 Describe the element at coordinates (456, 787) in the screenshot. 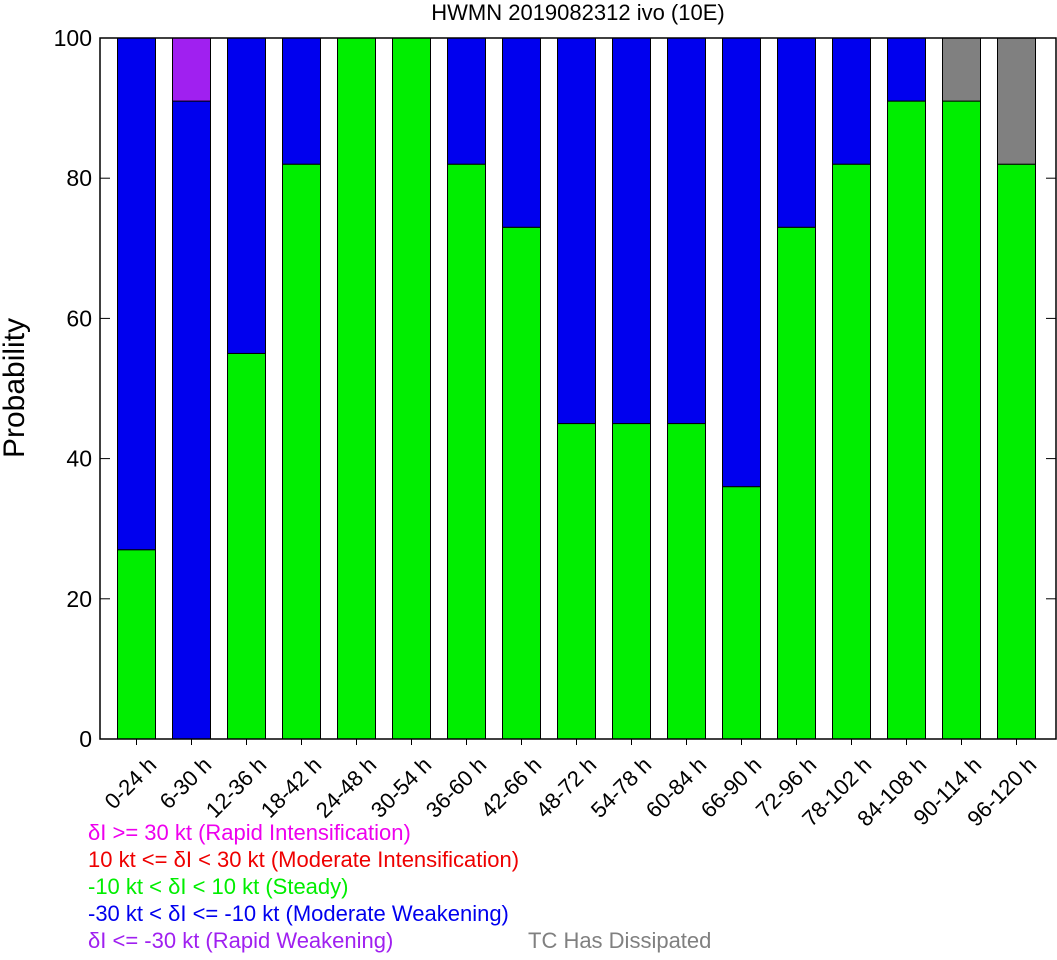

I see `x-tick-label-6: 36-60 h` at that location.